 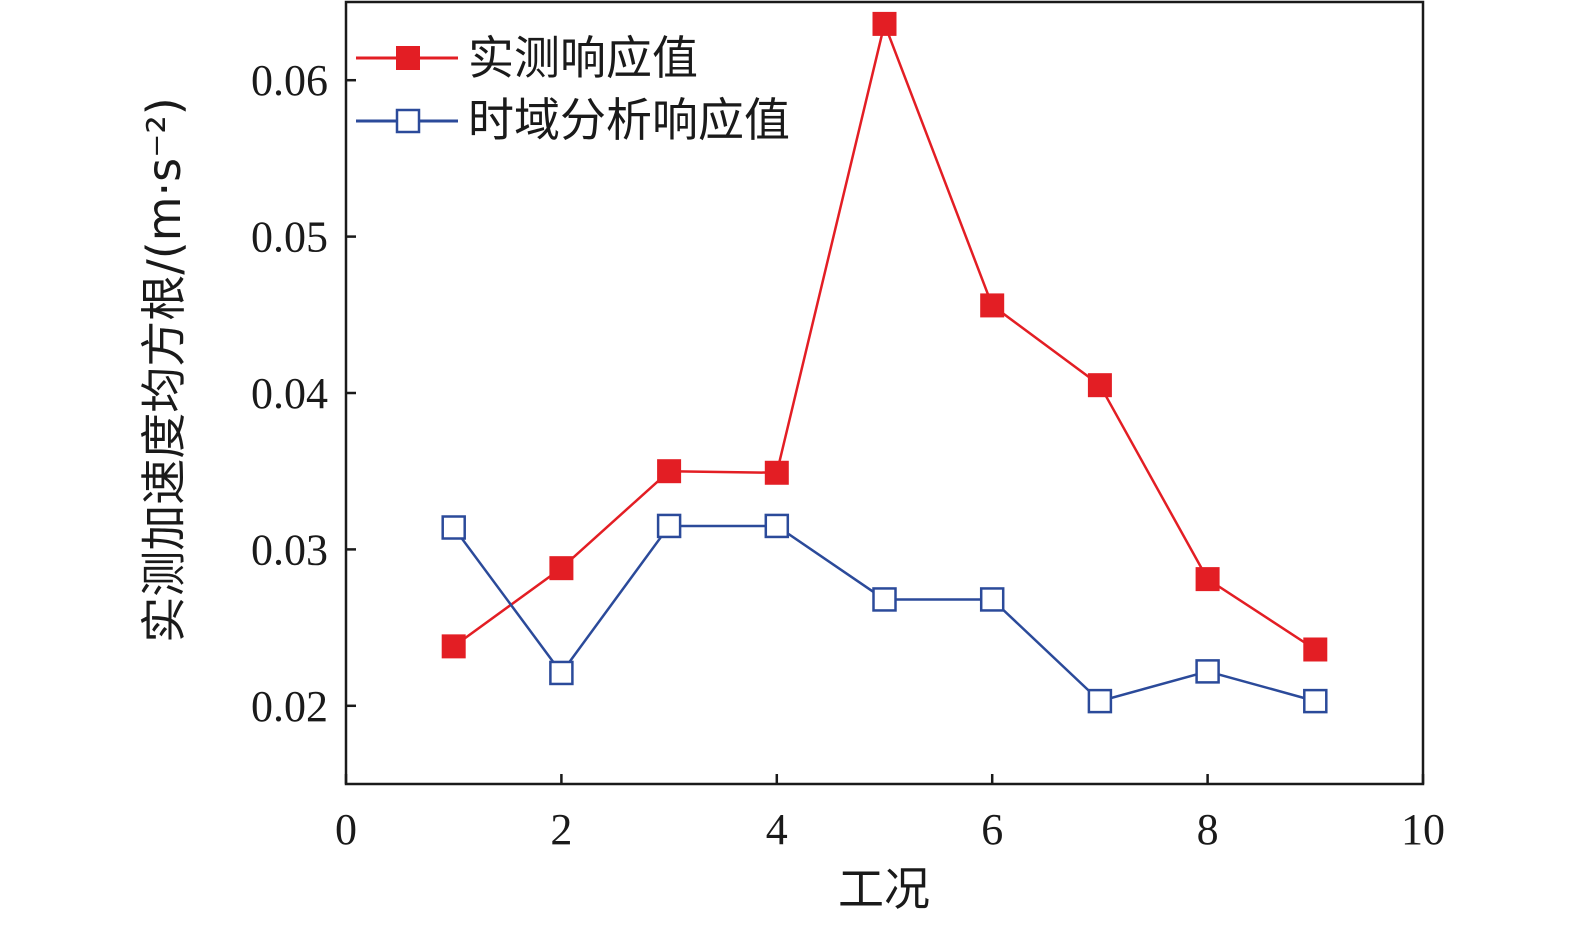 I want to click on legend: 实测响应值 时域分析响应值, so click(x=573, y=89).